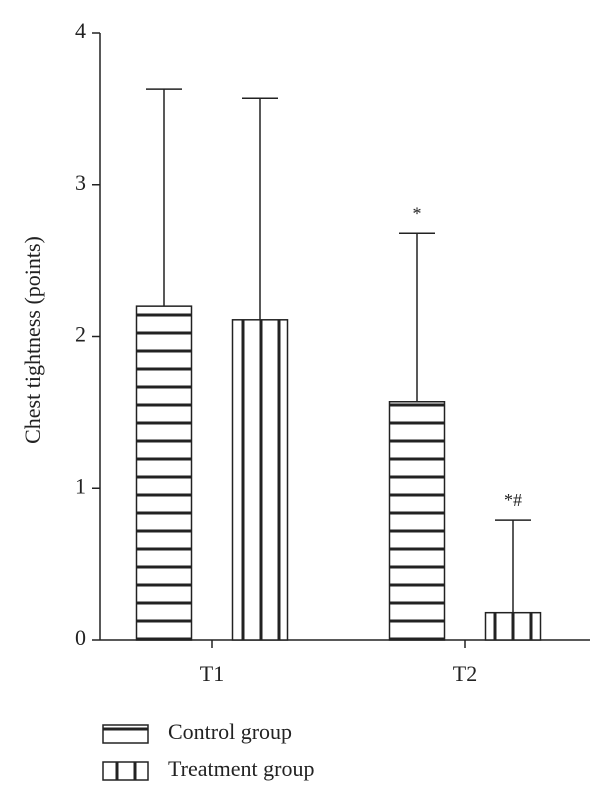 Image resolution: width=600 pixels, height=807 pixels. What do you see at coordinates (417, 213) in the screenshot?
I see `significance-mark: *` at bounding box center [417, 213].